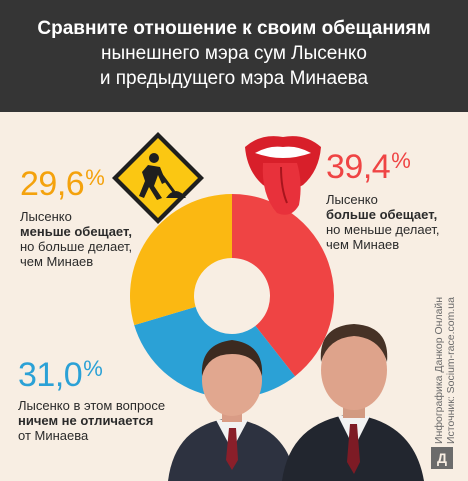 Image resolution: width=468 pixels, height=481 pixels. Describe the element at coordinates (234, 78) in the screenshot. I see `title-line-3: и предыдущего мэра Минаева` at that location.